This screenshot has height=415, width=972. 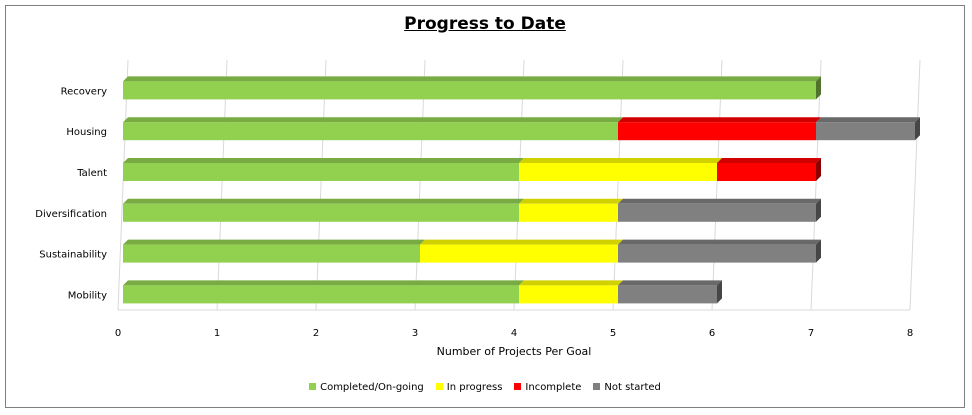 What do you see at coordinates (514, 333) in the screenshot?
I see `x-tick-label: 4` at bounding box center [514, 333].